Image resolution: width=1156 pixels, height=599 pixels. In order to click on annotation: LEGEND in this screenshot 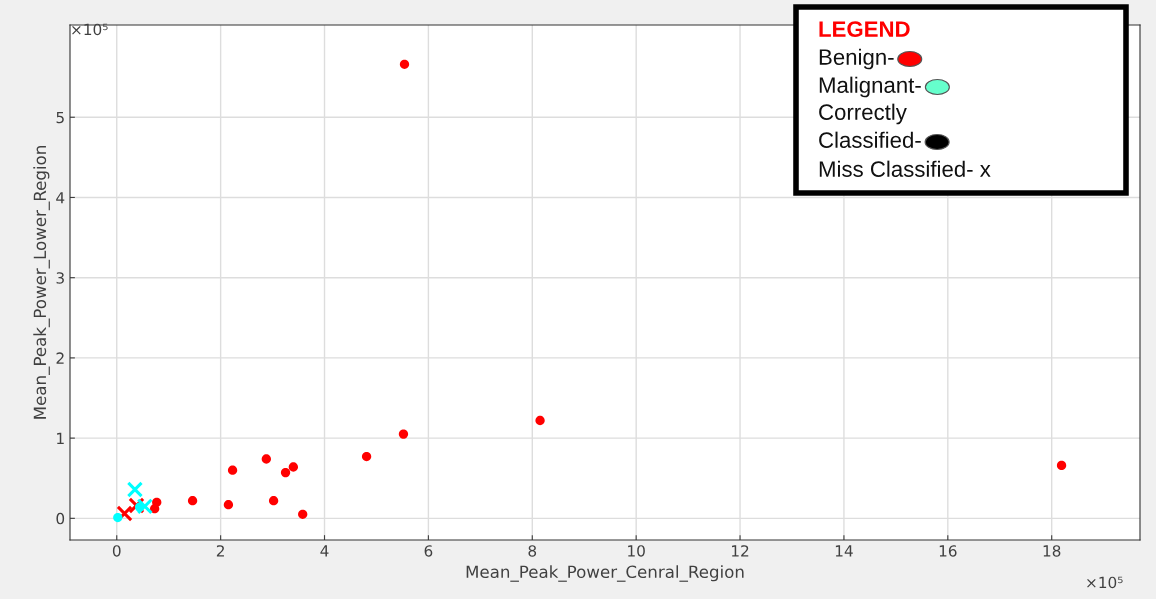, I will do `click(864, 29)`.